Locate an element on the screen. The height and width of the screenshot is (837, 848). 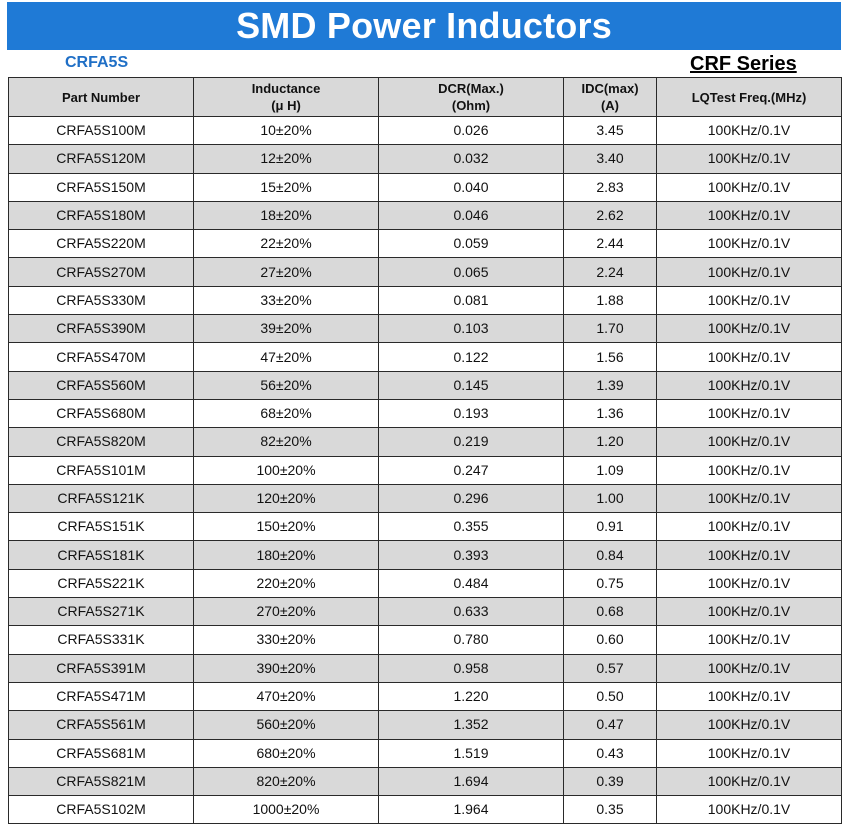
inductance-cell: 820±20% is located at coordinates (286, 781).